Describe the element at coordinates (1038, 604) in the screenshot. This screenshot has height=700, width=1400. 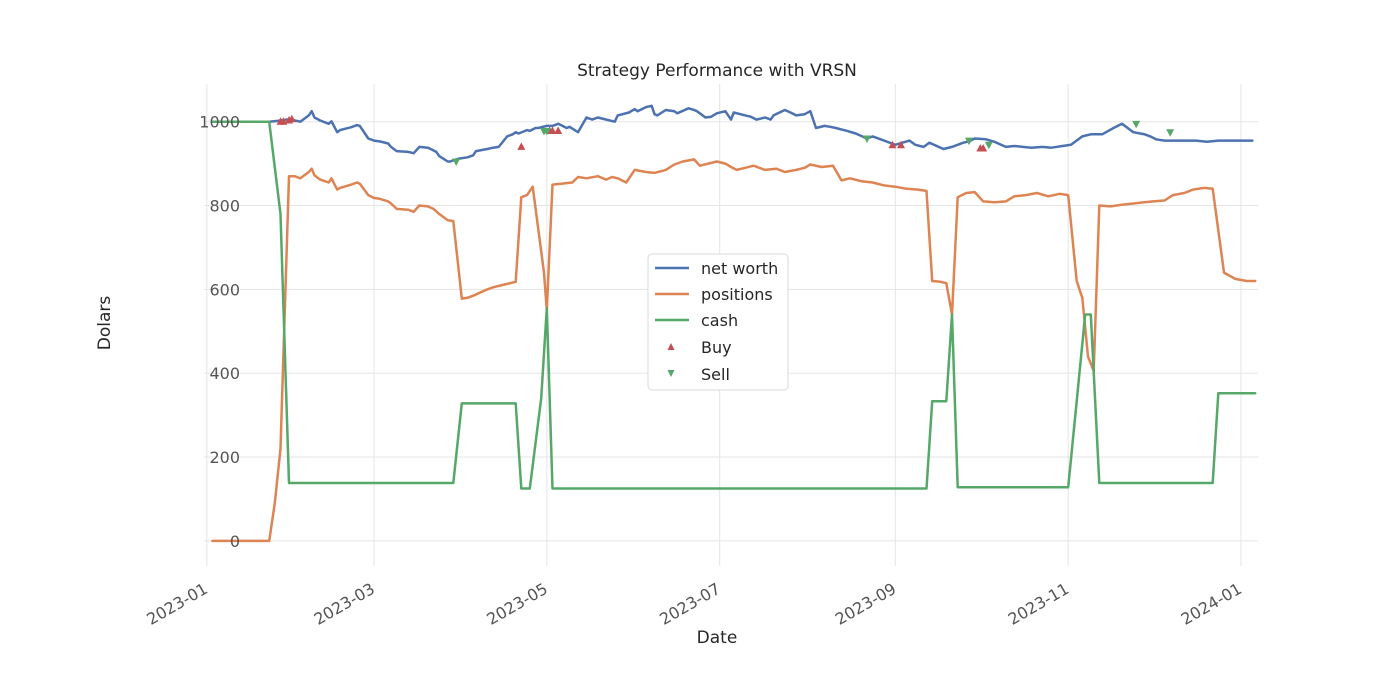
I see `x-tick-label: 2023-11` at that location.